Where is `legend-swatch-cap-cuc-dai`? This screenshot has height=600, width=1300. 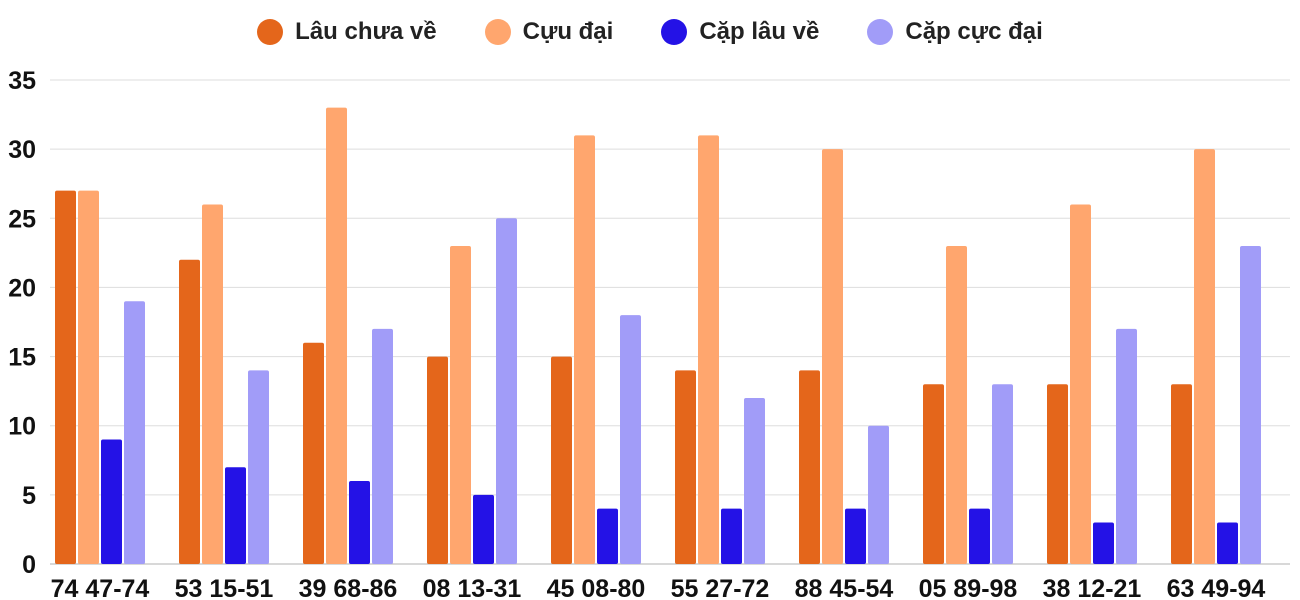 legend-swatch-cap-cuc-dai is located at coordinates (880, 32).